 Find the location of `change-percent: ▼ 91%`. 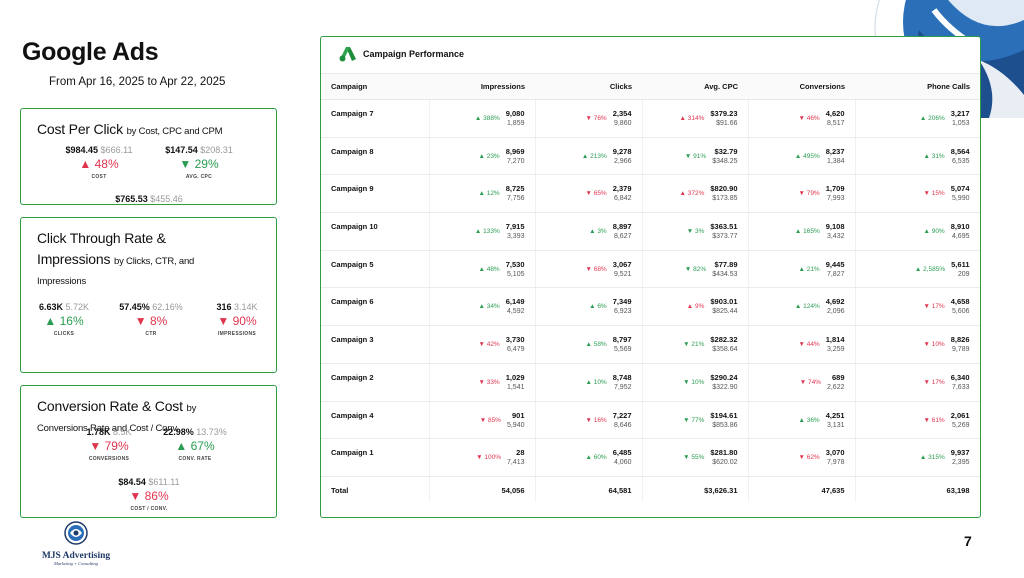

change-percent: ▼ 91% is located at coordinates (695, 156).